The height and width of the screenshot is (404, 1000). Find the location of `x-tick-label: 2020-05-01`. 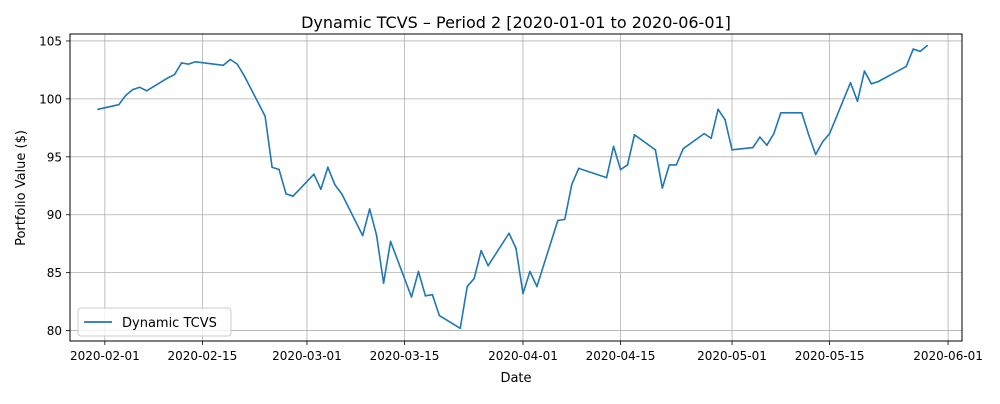

x-tick-label: 2020-05-01 is located at coordinates (732, 356).